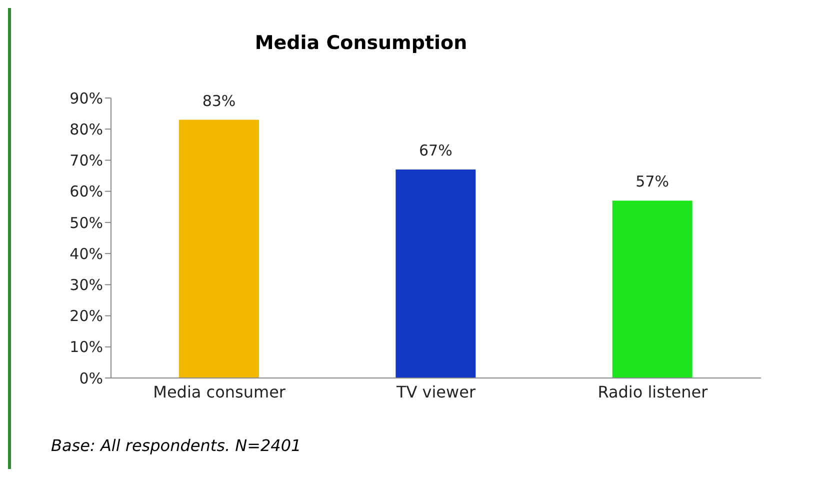  What do you see at coordinates (435, 151) in the screenshot?
I see `data-label: 67%` at bounding box center [435, 151].